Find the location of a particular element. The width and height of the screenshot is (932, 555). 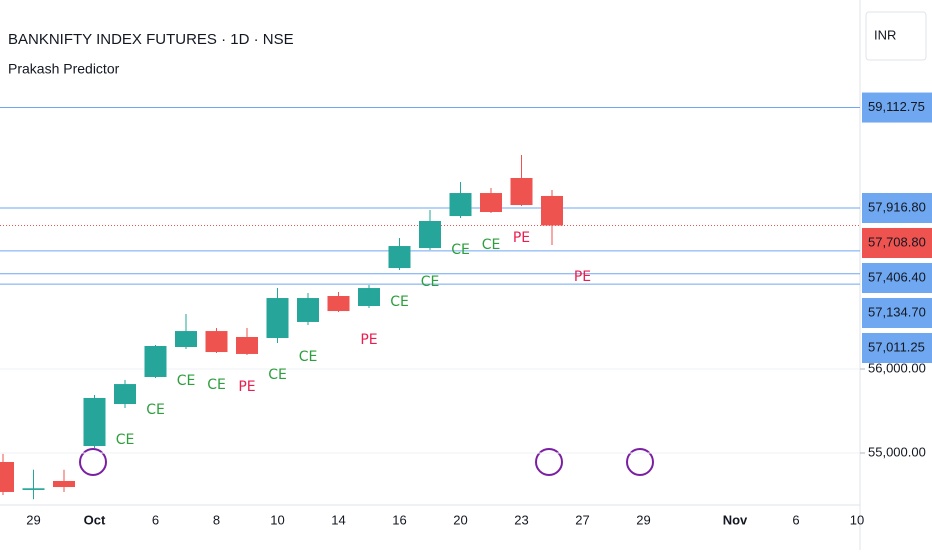

currency: INR is located at coordinates (885, 34).